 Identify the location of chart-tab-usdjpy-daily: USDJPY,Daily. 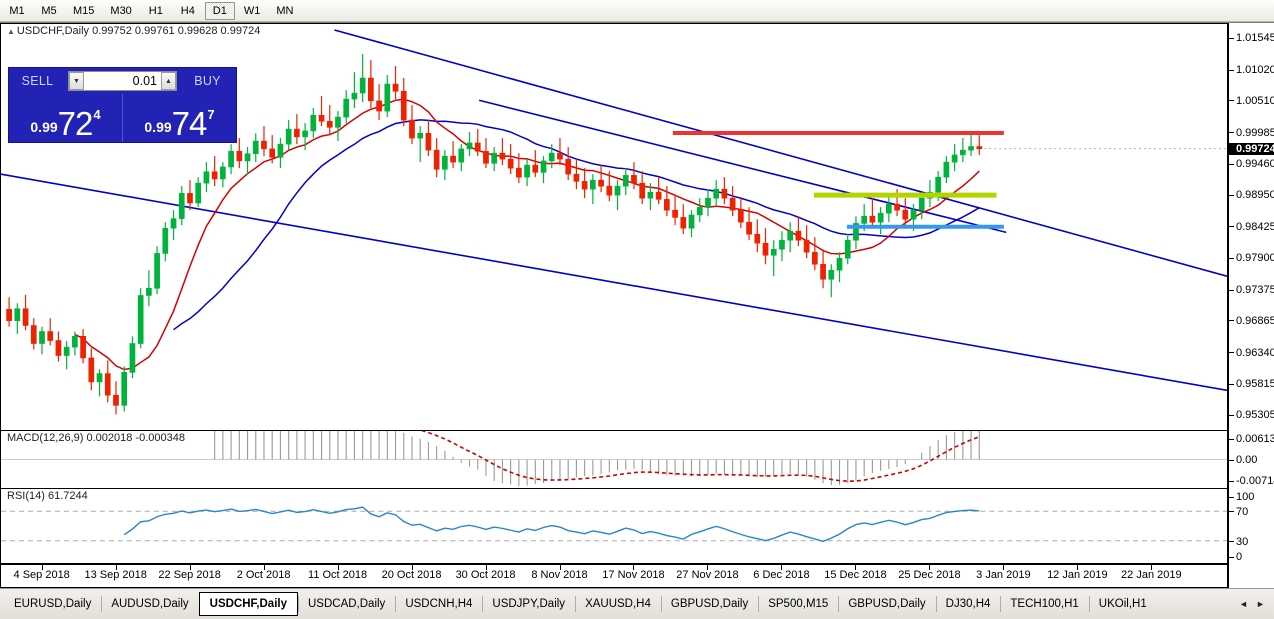
(528, 604).